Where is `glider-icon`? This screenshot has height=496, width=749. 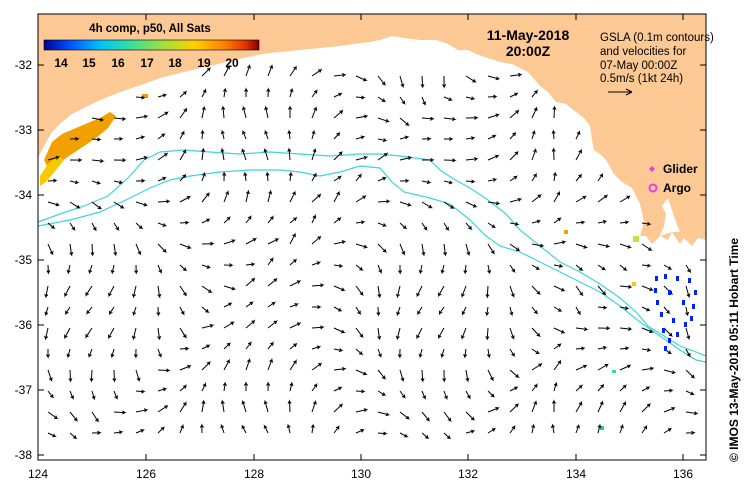
glider-icon is located at coordinates (652, 169).